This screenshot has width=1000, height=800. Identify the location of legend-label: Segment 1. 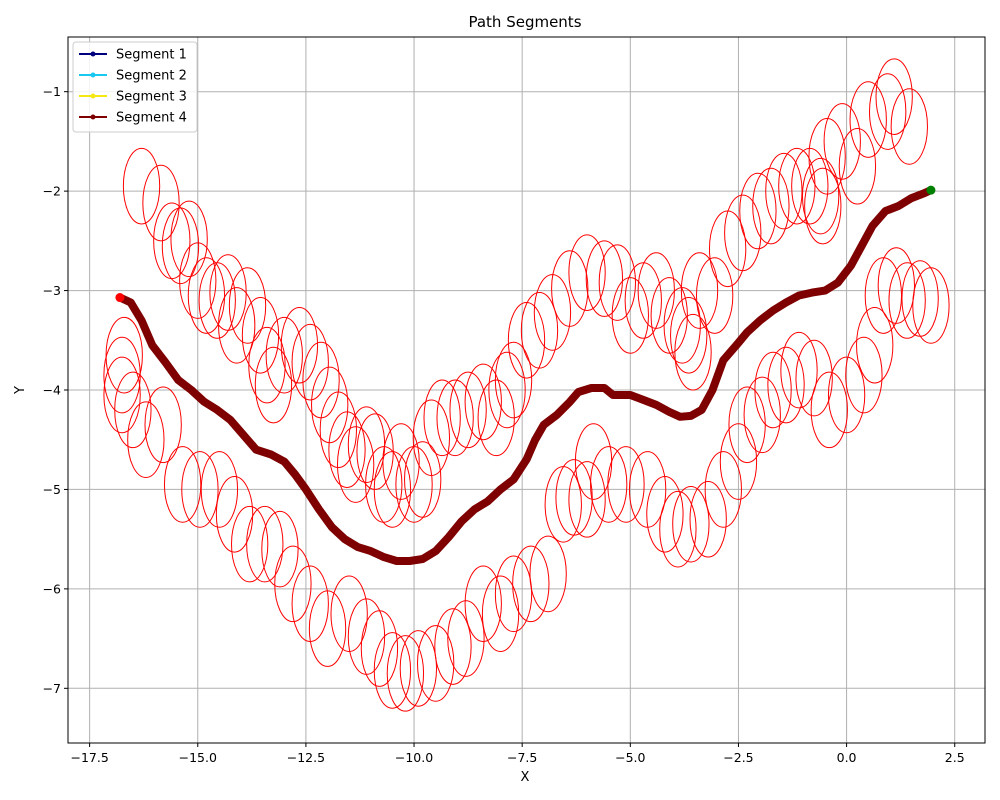
(151, 55).